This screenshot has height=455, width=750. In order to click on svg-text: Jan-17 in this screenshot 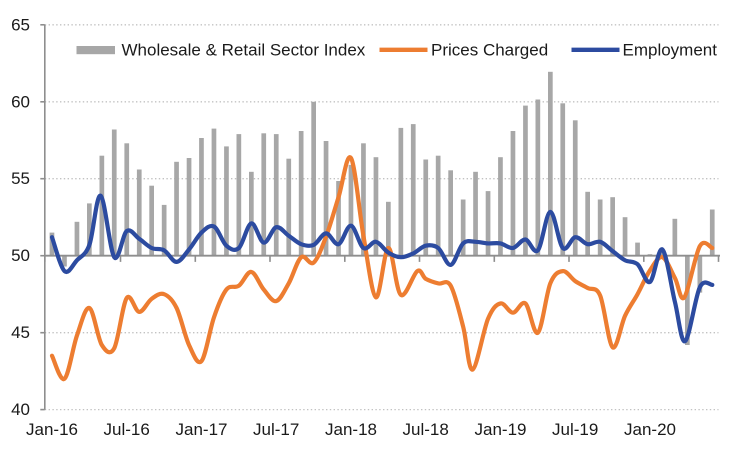, I will do `click(202, 429)`.